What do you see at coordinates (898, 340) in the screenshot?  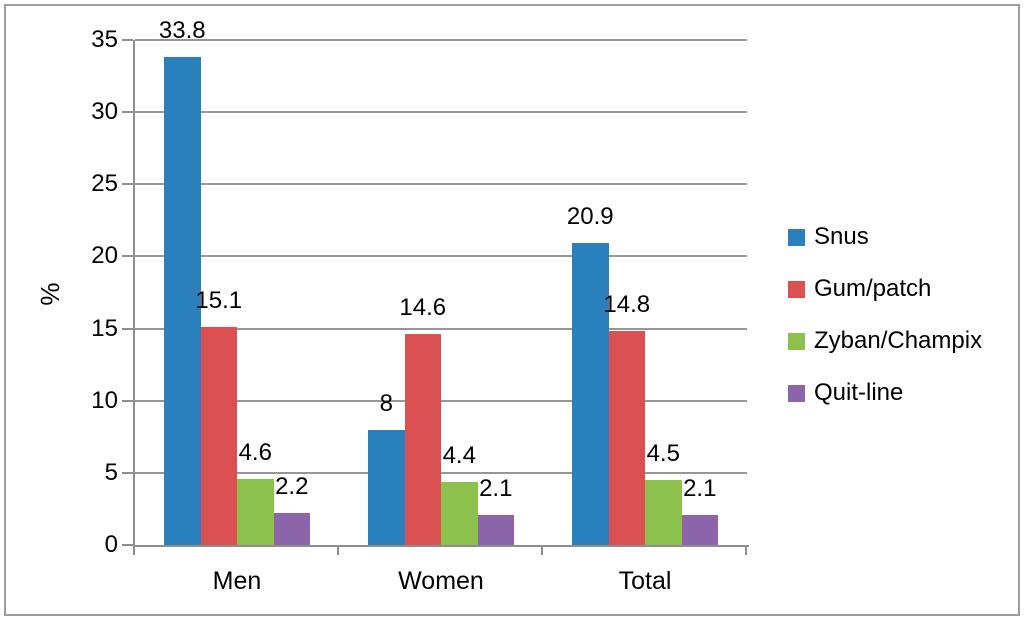 I see `legend-label: Zyban/Champix` at bounding box center [898, 340].